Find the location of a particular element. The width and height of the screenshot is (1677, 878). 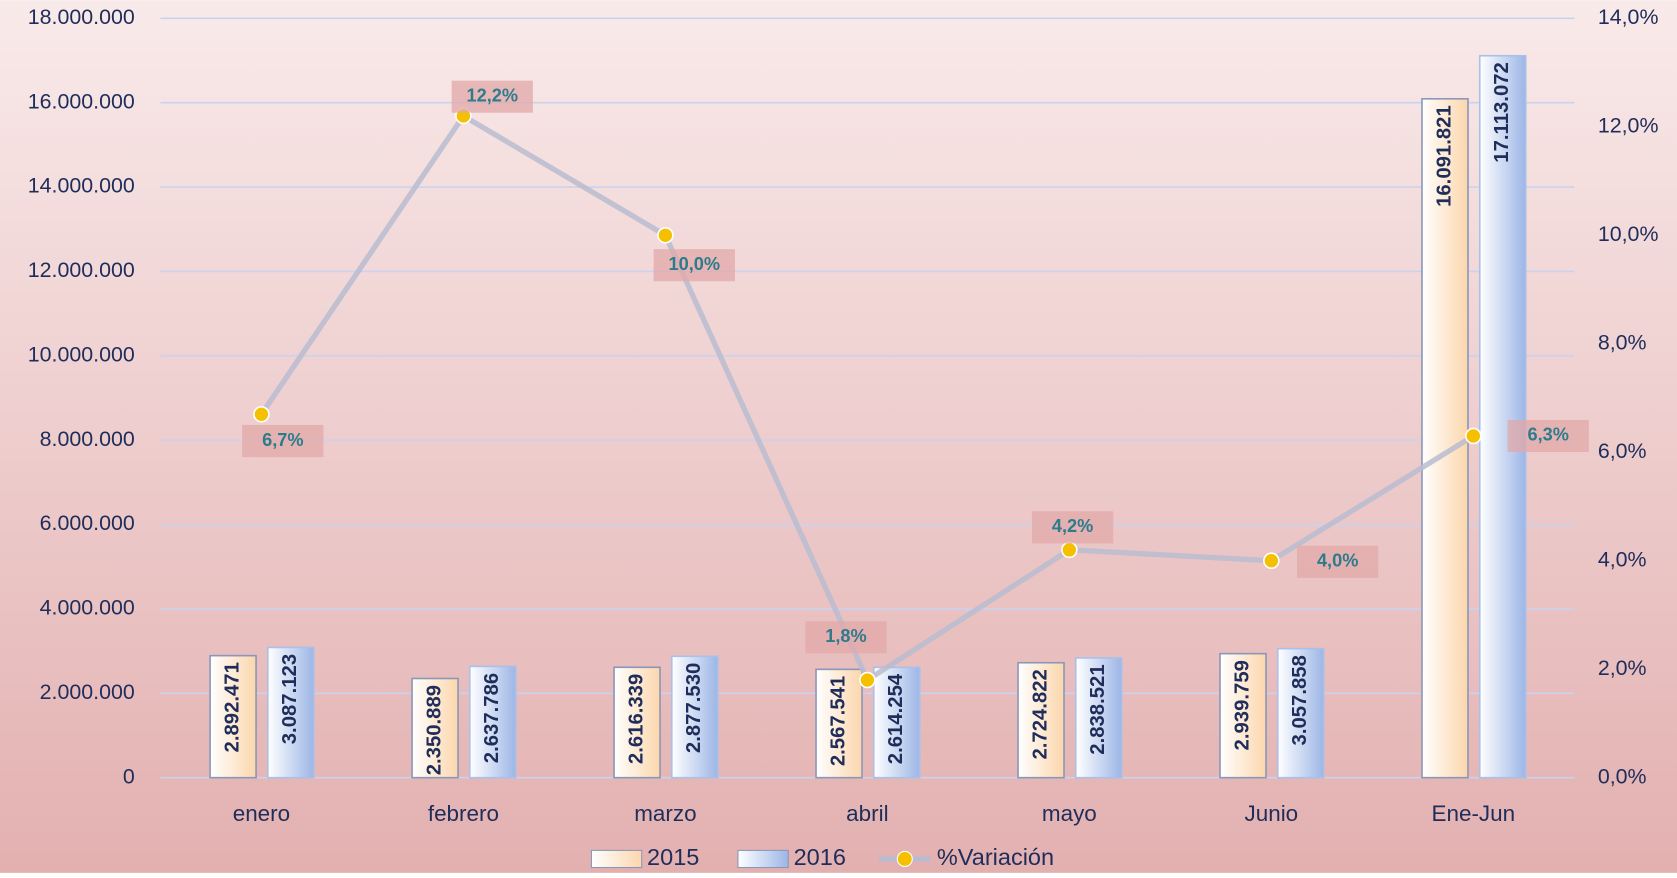

y-tick-label: 14.000.000 is located at coordinates (81, 186).